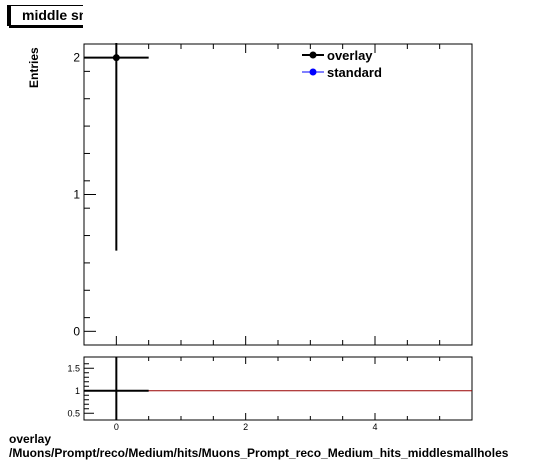  I want to click on ratio-y-tick-label: 1, so click(77, 391).